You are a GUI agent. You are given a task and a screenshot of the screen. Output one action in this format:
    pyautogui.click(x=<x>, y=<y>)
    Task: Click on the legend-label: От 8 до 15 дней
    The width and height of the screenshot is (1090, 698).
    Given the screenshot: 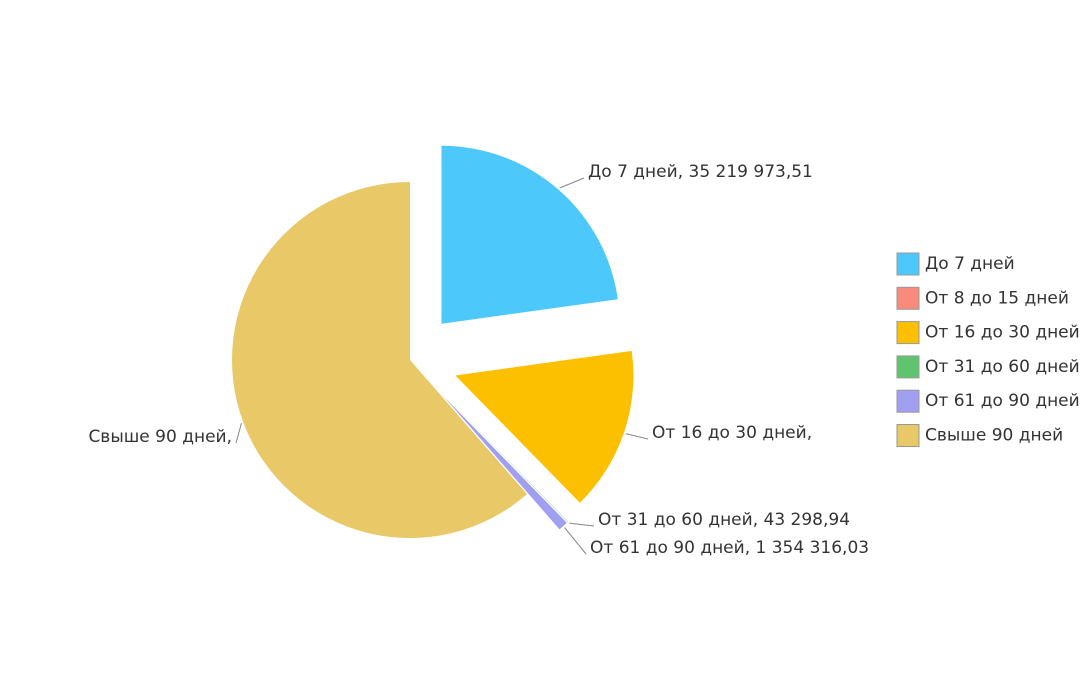 What is the action you would take?
    pyautogui.click(x=997, y=298)
    